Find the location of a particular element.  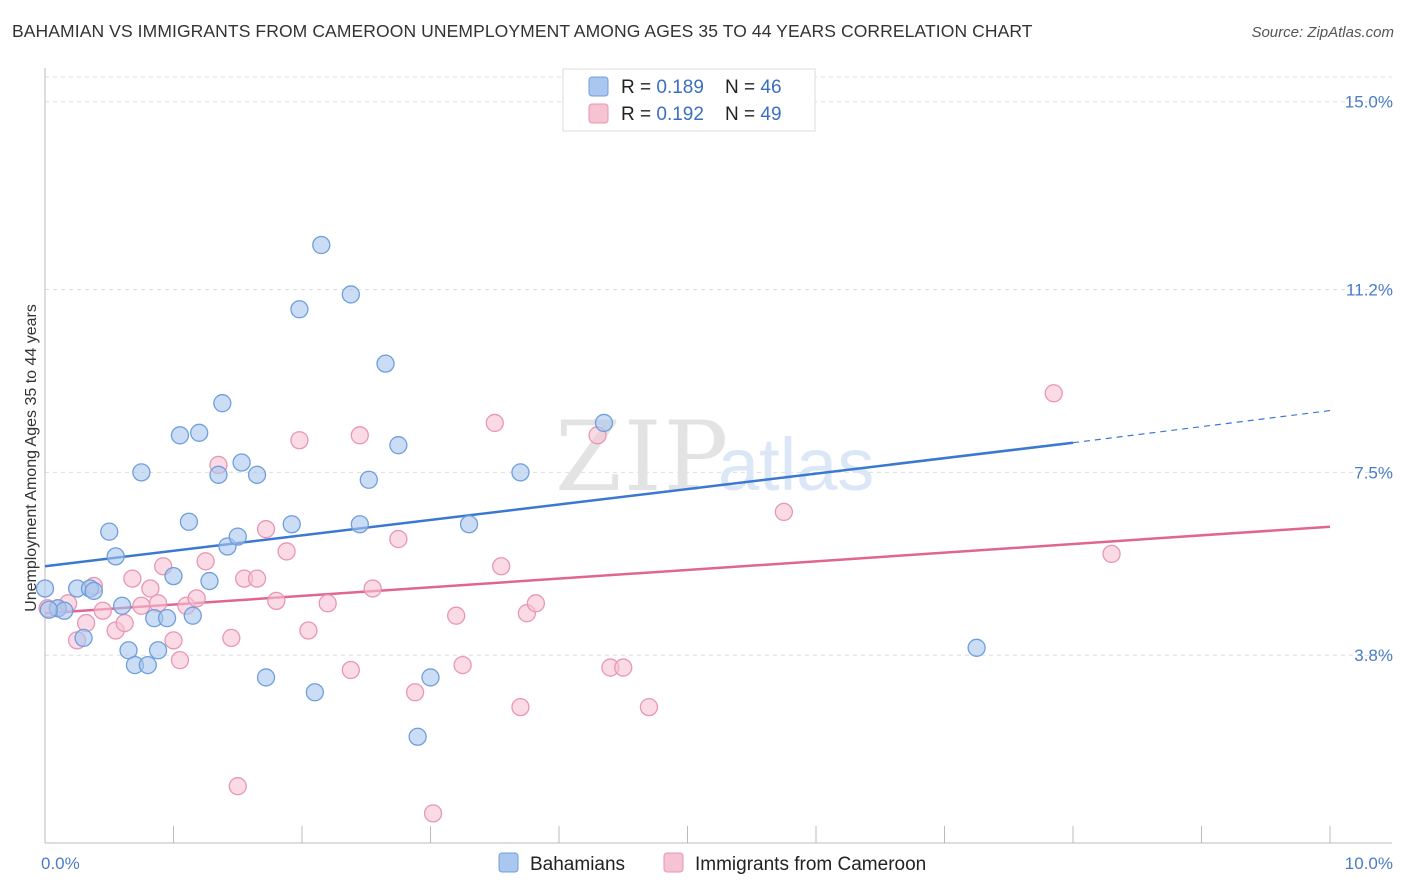

legend-r-label-2: R = is located at coordinates (638, 114).